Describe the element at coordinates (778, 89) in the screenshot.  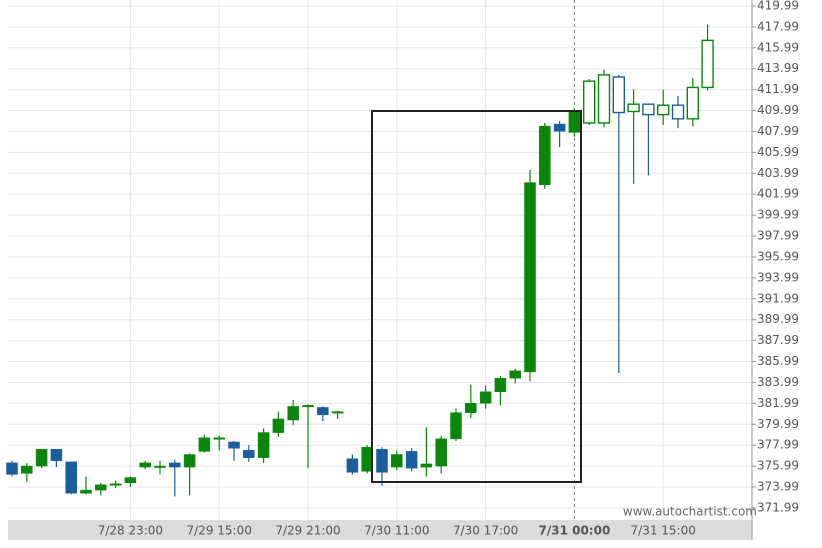
I see `y-tick-label: 411.99` at that location.